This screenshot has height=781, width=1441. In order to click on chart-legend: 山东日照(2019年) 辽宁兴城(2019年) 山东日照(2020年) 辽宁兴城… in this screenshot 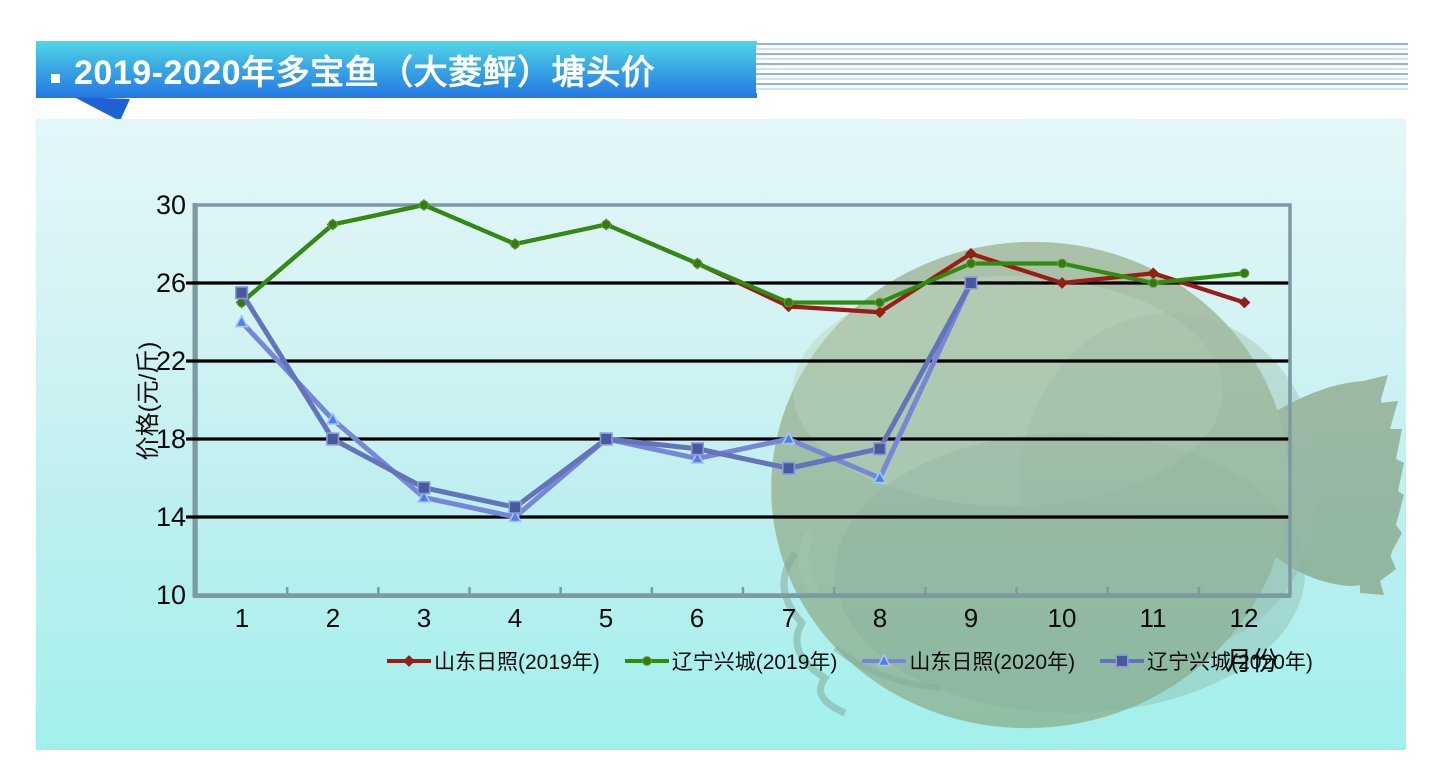, I will do `click(849, 661)`.